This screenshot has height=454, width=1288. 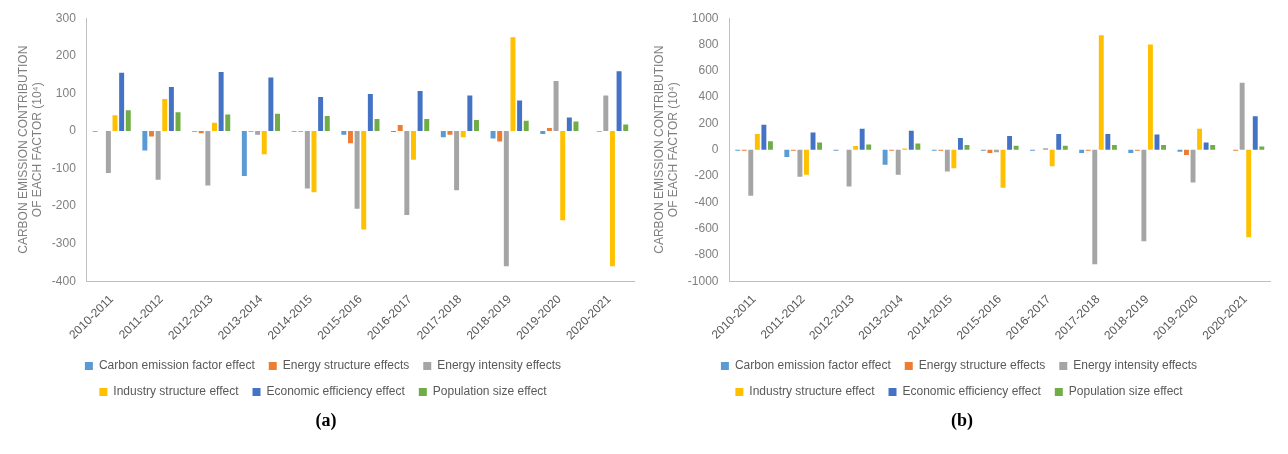 What do you see at coordinates (326, 420) in the screenshot?
I see `text: (a)` at bounding box center [326, 420].